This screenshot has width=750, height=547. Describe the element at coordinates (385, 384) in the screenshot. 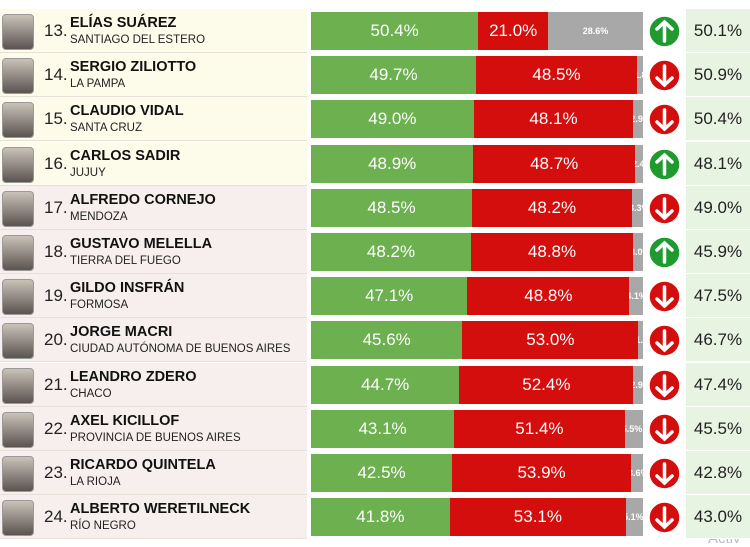

I see `approve-bar: 44.7%` at that location.